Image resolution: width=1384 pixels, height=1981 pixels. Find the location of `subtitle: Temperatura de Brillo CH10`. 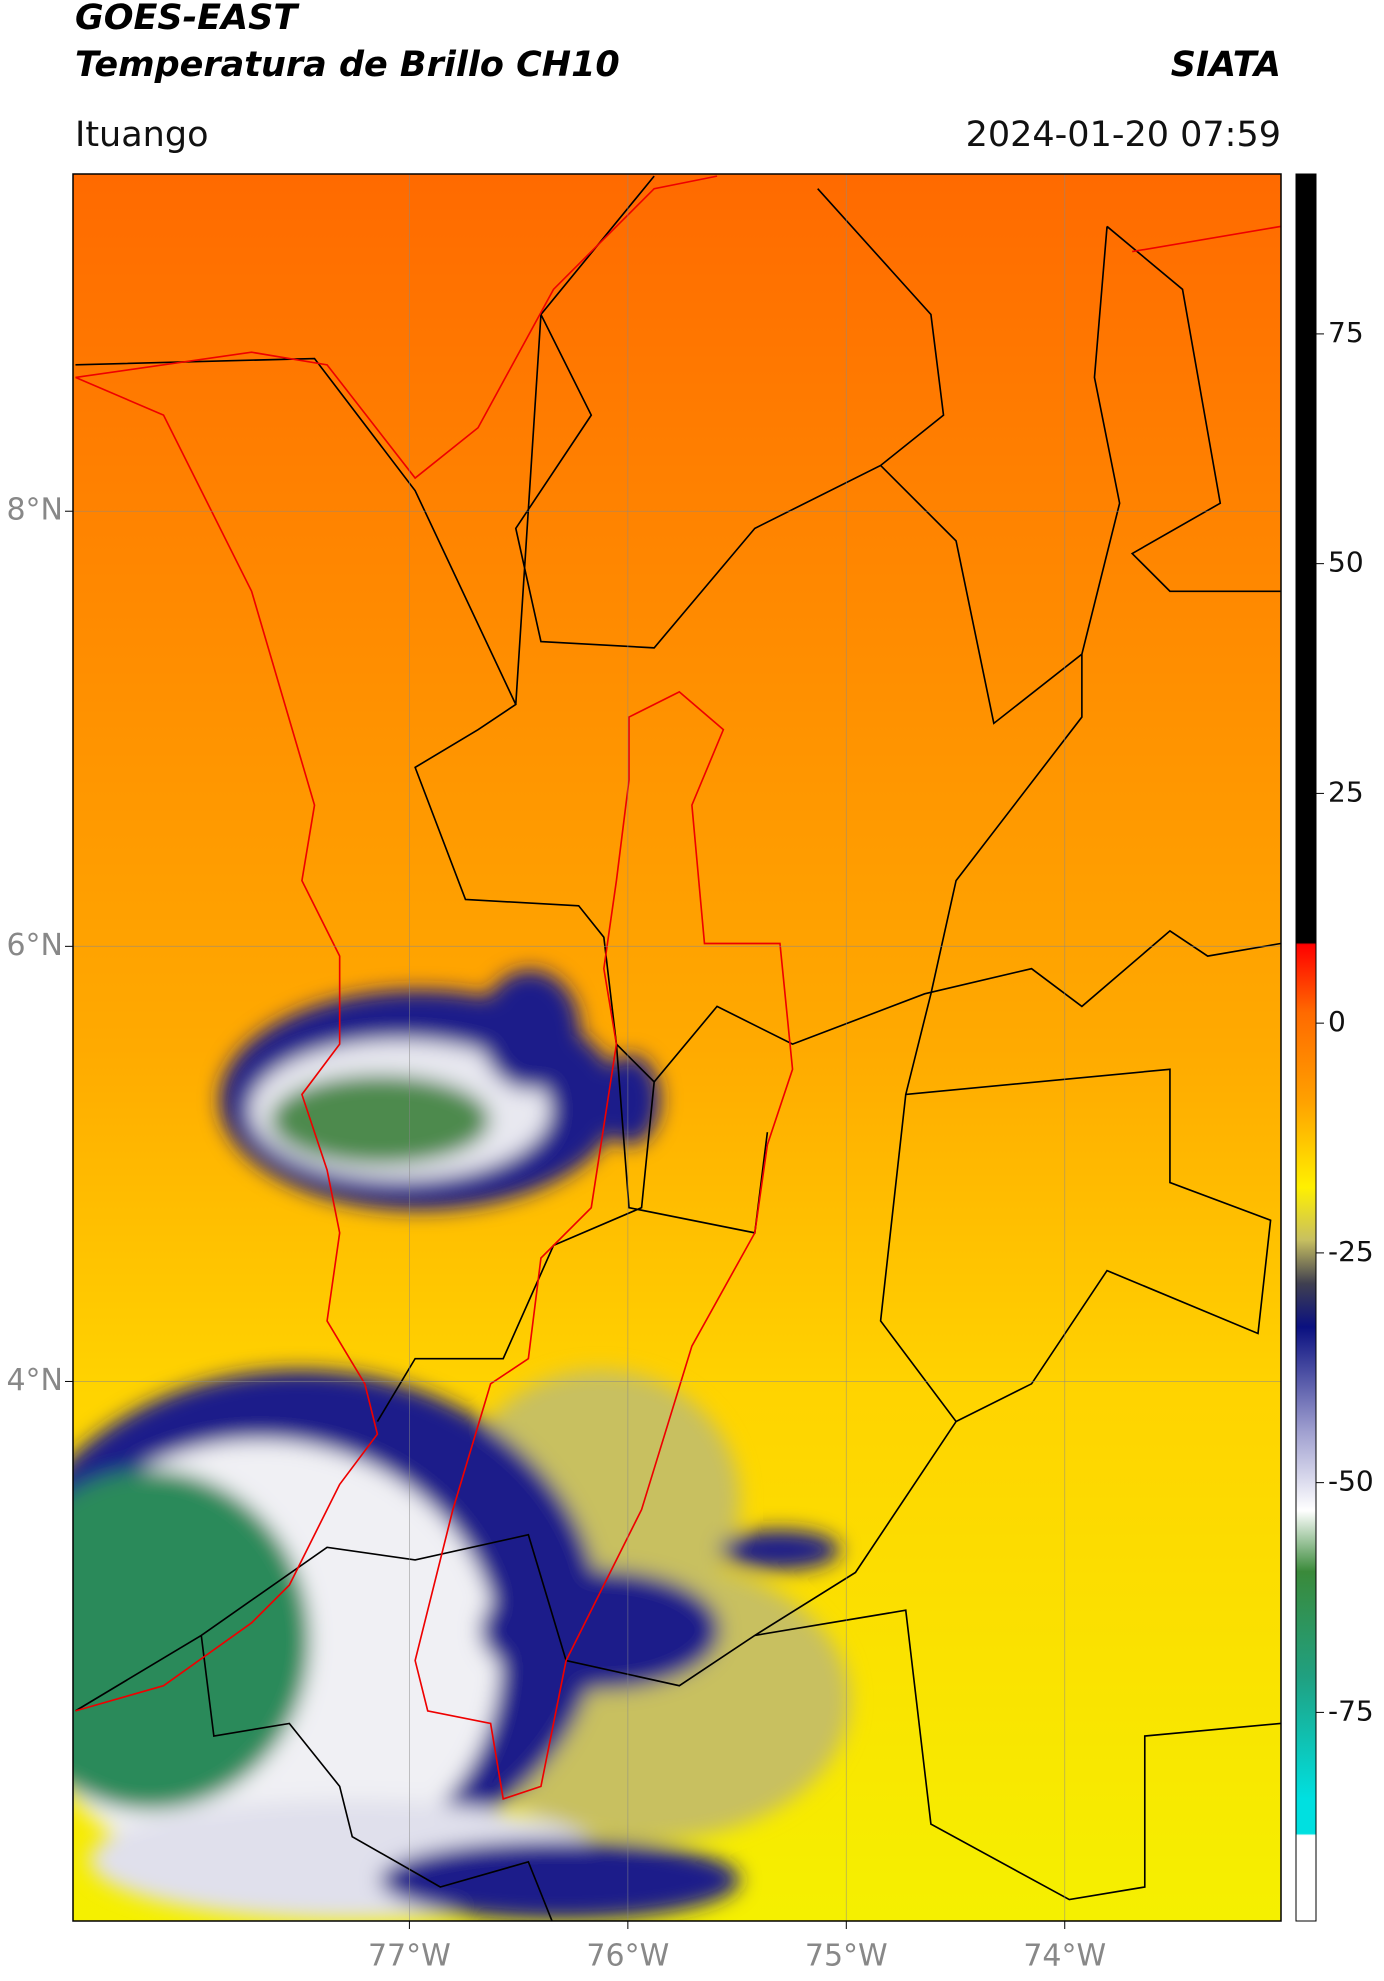

subtitle: Temperatura de Brillo CH10 is located at coordinates (347, 65).